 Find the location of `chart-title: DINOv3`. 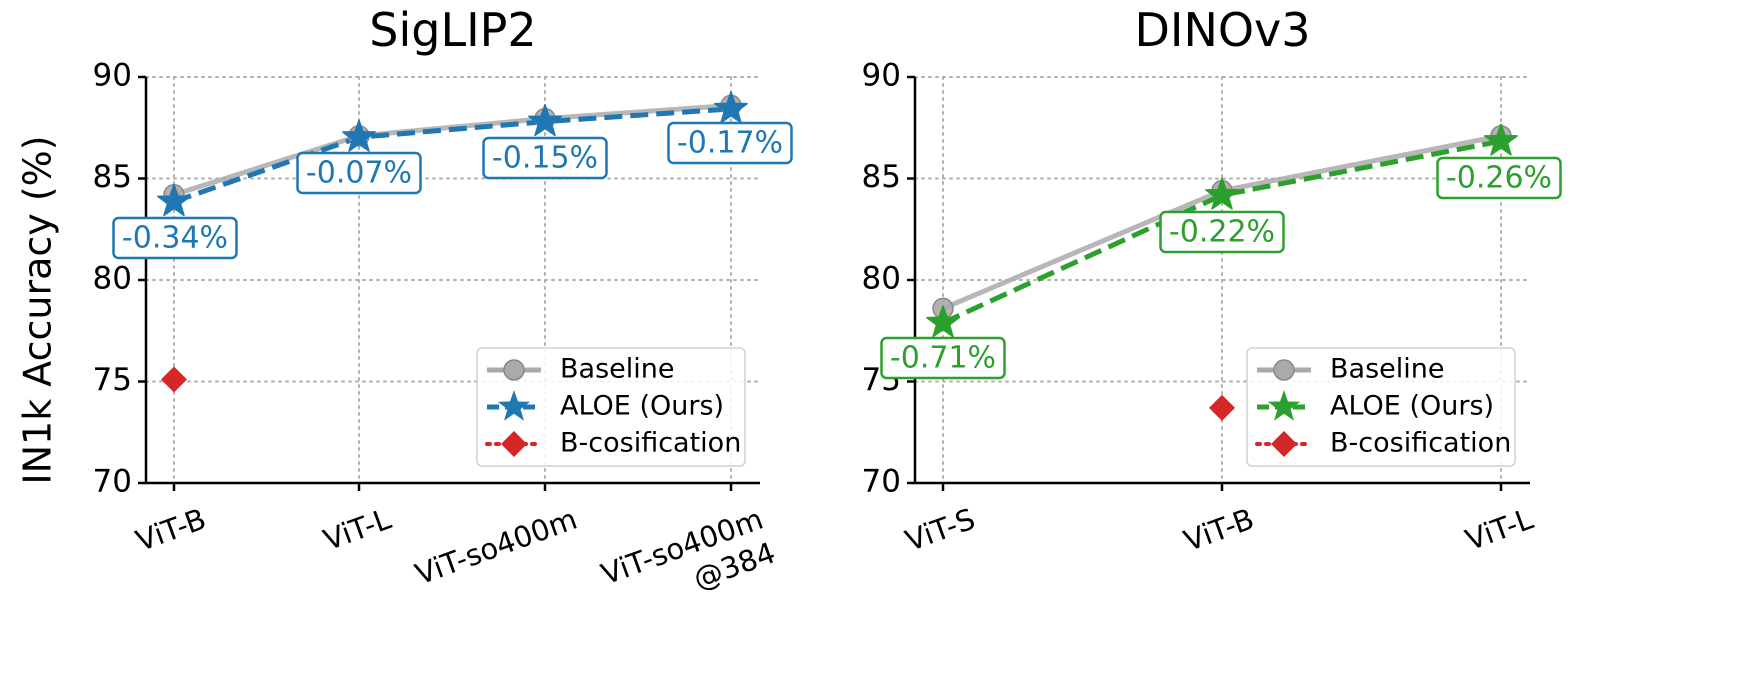

chart-title: DINOv3 is located at coordinates (1222, 30).